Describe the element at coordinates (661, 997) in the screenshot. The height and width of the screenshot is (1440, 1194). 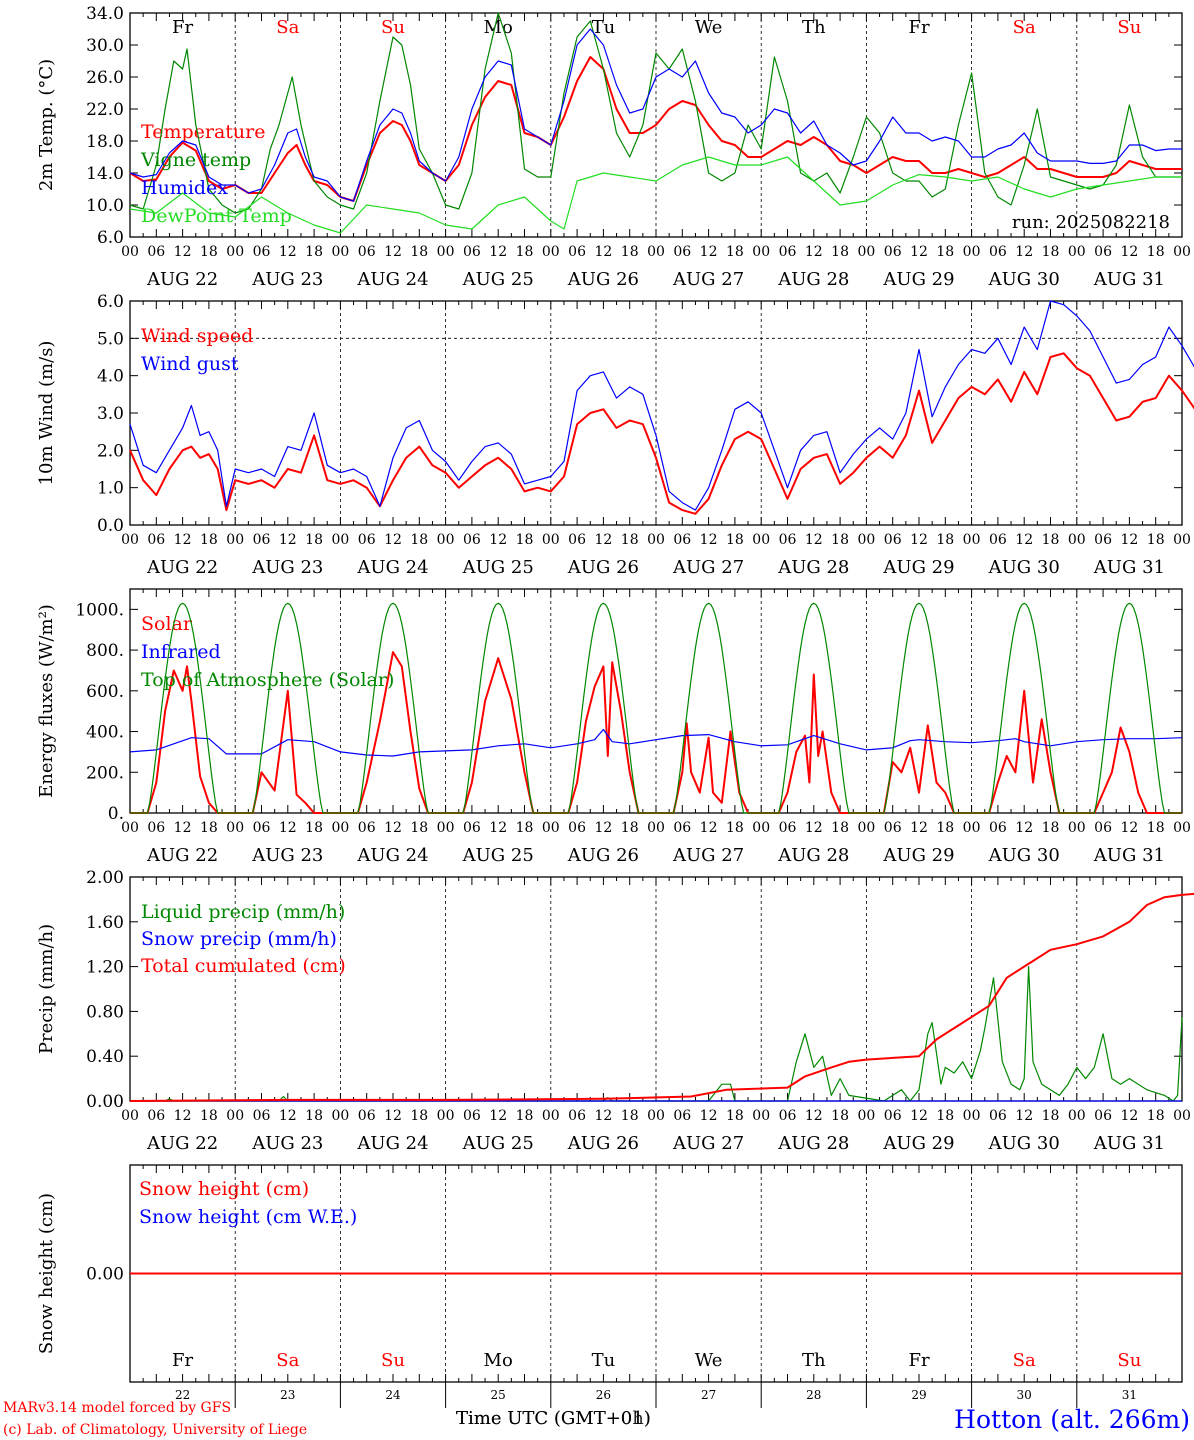
I see `series-line-total-cumulated-cm-` at that location.